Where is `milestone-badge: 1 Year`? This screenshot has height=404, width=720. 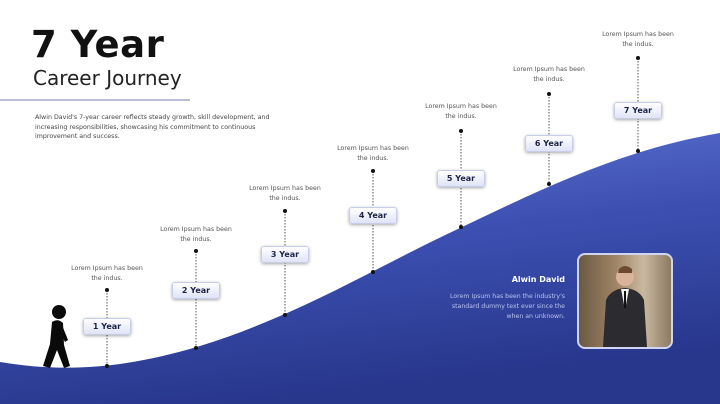
milestone-badge: 1 Year is located at coordinates (107, 326).